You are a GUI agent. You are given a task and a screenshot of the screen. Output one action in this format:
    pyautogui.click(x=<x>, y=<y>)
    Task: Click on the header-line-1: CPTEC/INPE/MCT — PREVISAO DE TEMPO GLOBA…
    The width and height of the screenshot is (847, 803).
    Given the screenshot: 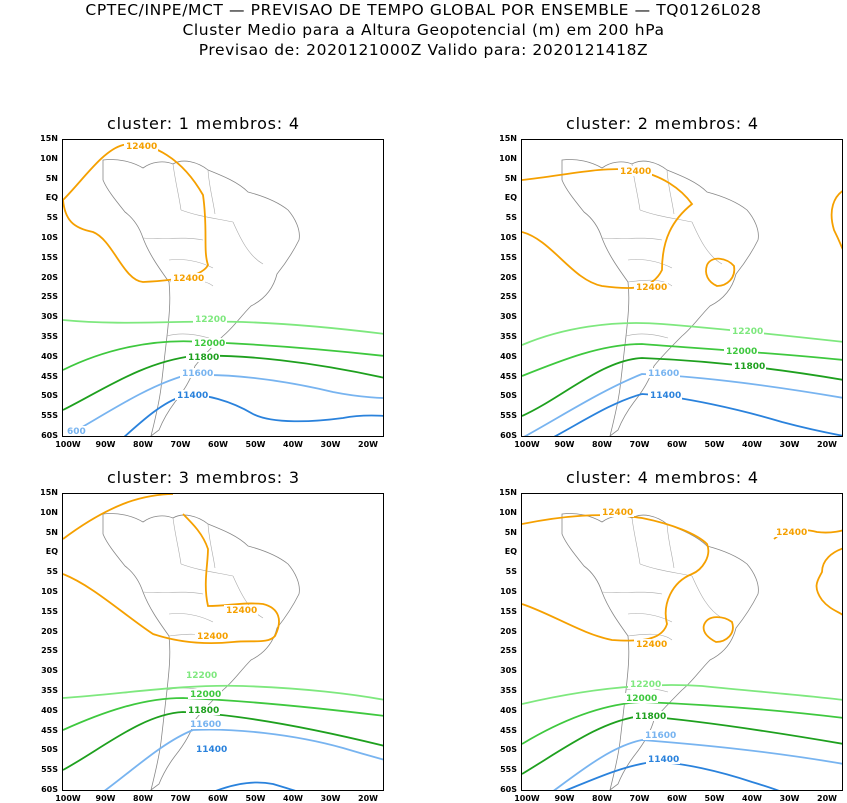 What is the action you would take?
    pyautogui.click(x=423, y=10)
    